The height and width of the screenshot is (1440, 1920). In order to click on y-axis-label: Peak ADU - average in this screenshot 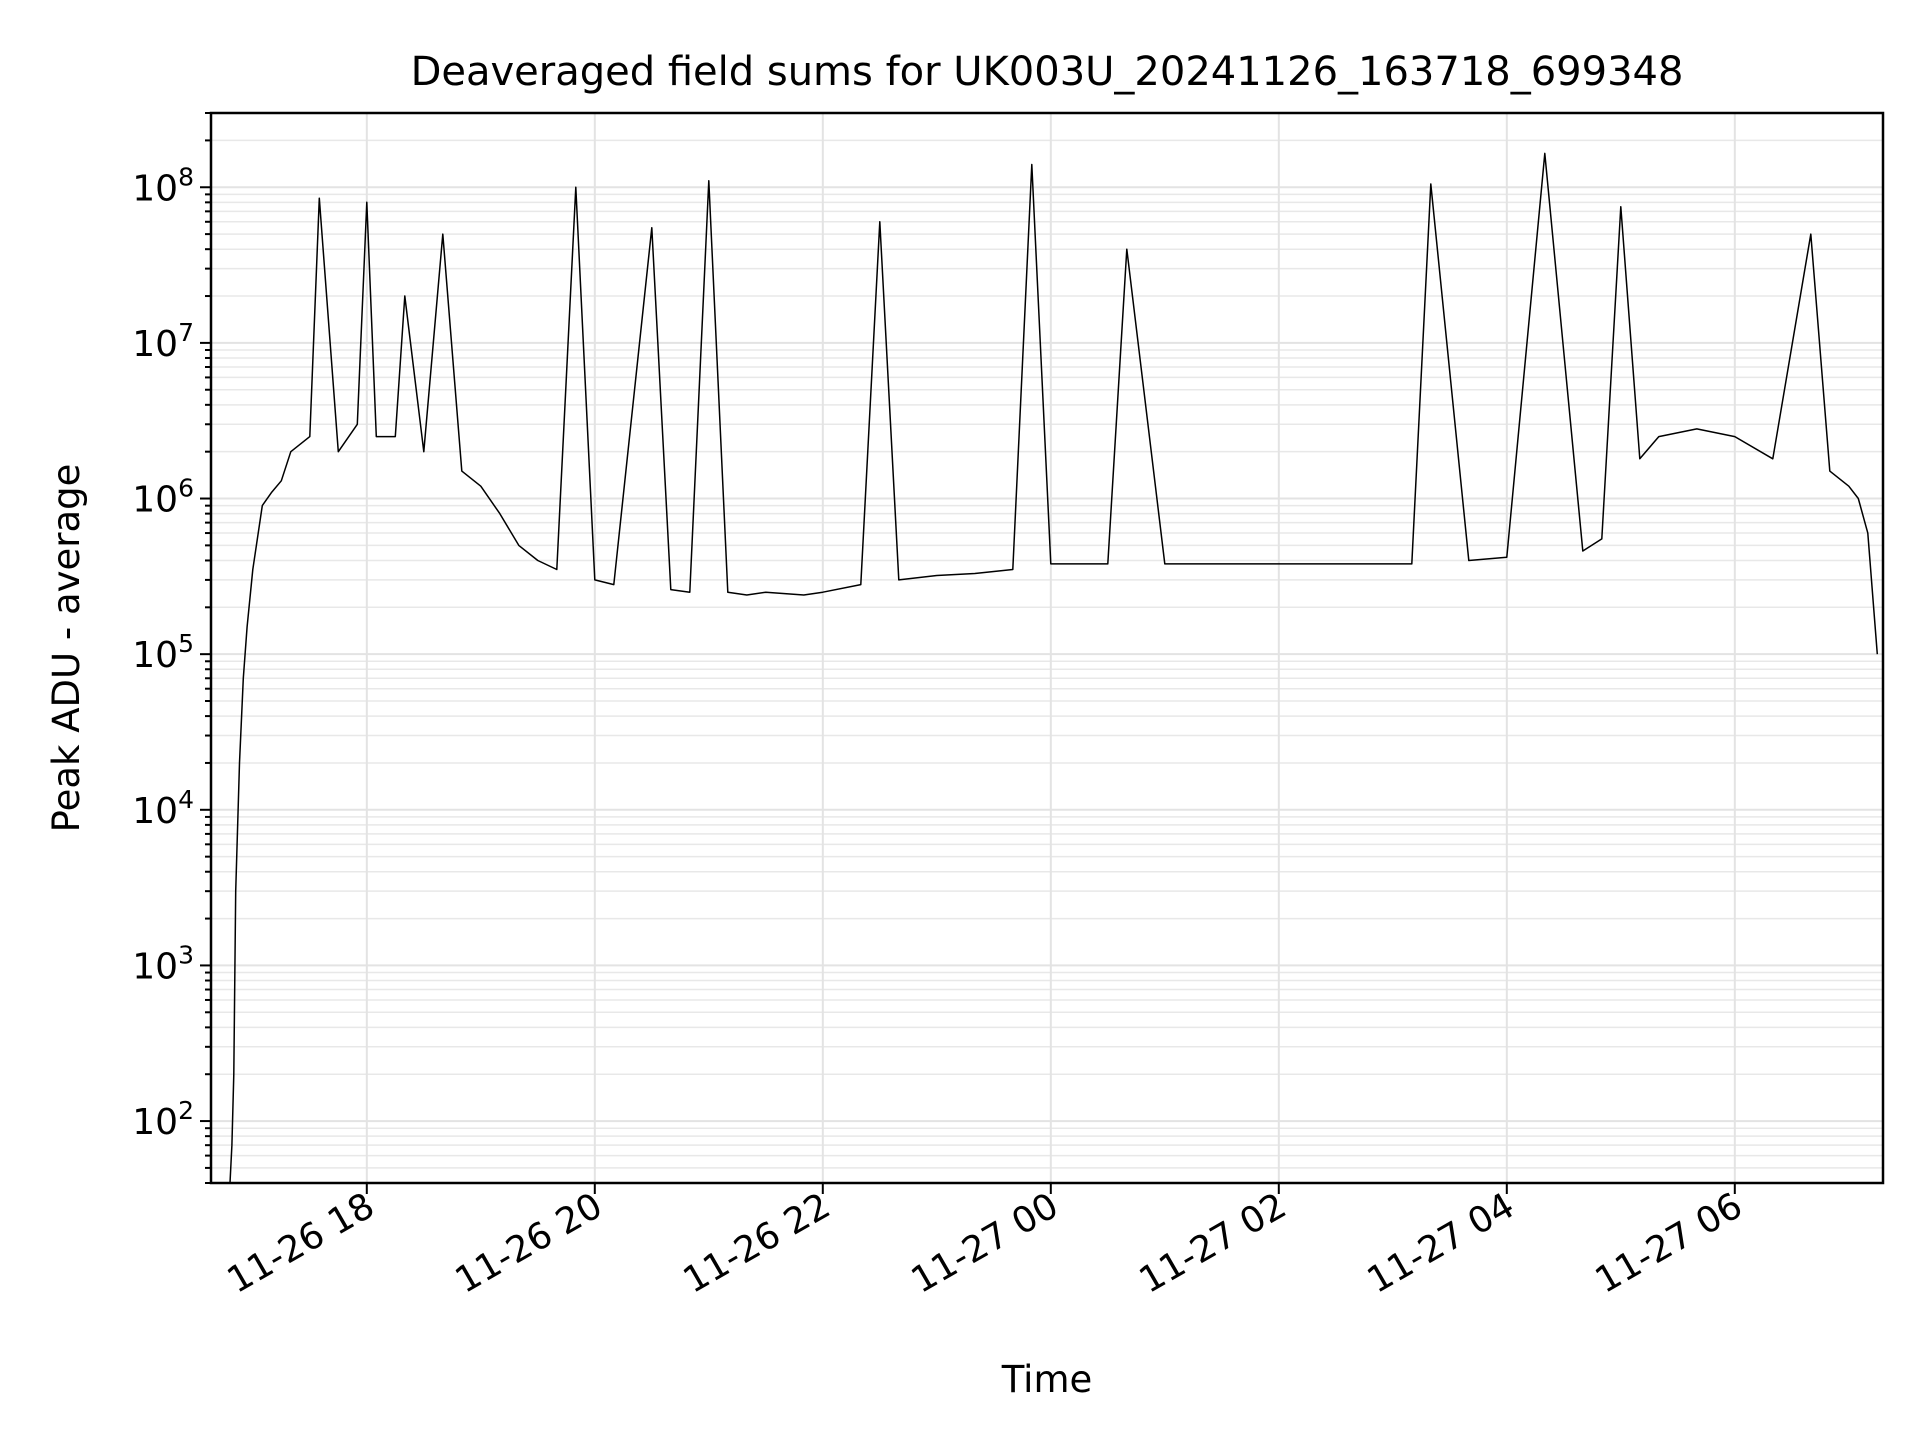, I will do `click(66, 648)`.